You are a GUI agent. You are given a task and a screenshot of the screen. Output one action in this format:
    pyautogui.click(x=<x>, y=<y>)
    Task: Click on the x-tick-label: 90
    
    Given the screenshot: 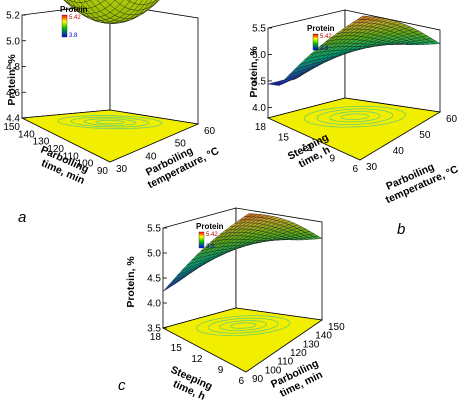 What is the action you would take?
    pyautogui.click(x=258, y=379)
    